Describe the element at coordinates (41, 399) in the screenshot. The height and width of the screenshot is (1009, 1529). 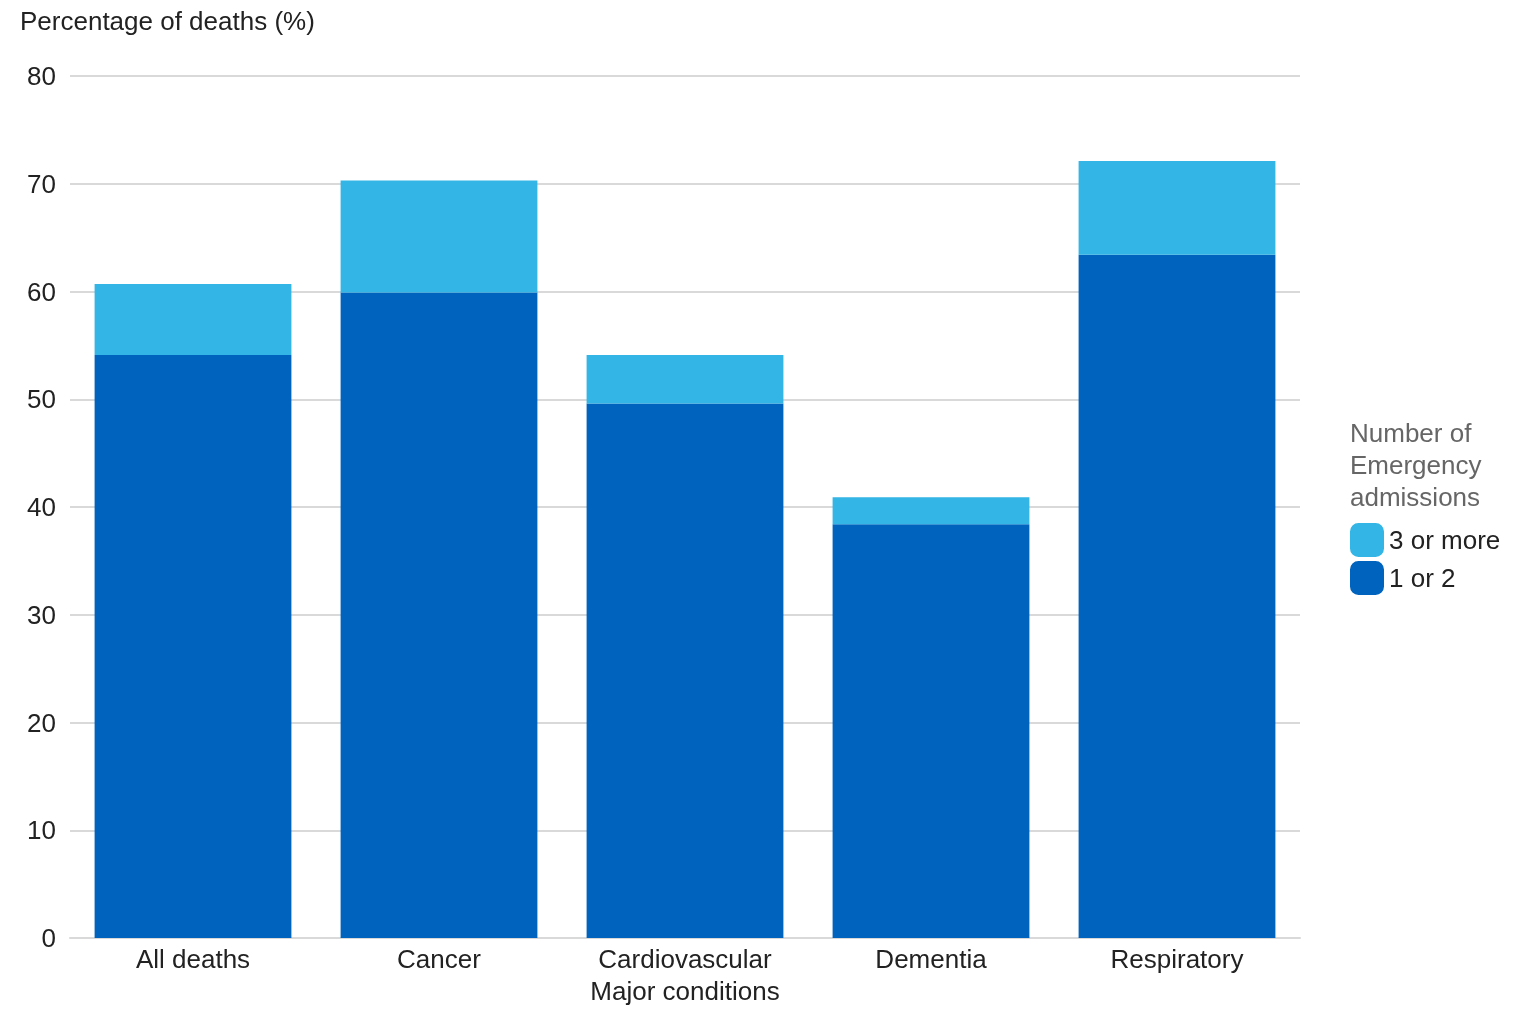
I see `y-tick-label: 50` at that location.